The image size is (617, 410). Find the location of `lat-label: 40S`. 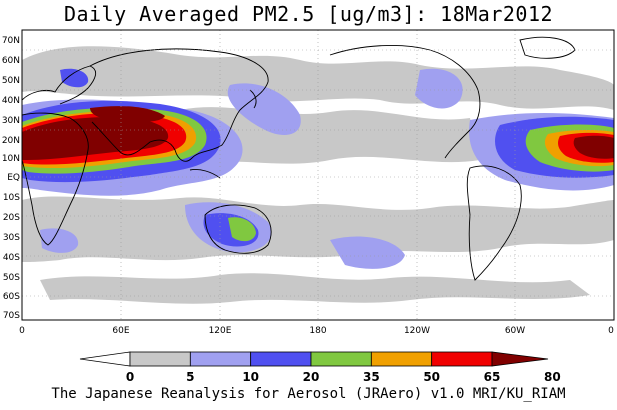

lat-label: 40S is located at coordinates (11, 258).